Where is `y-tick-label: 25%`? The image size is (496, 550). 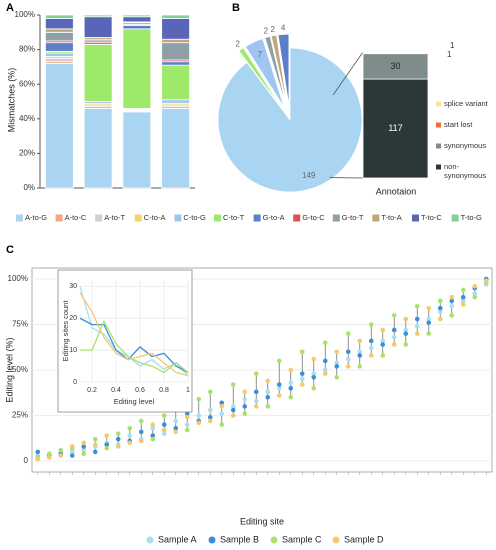 y-tick-label: 25% is located at coordinates (20, 415).